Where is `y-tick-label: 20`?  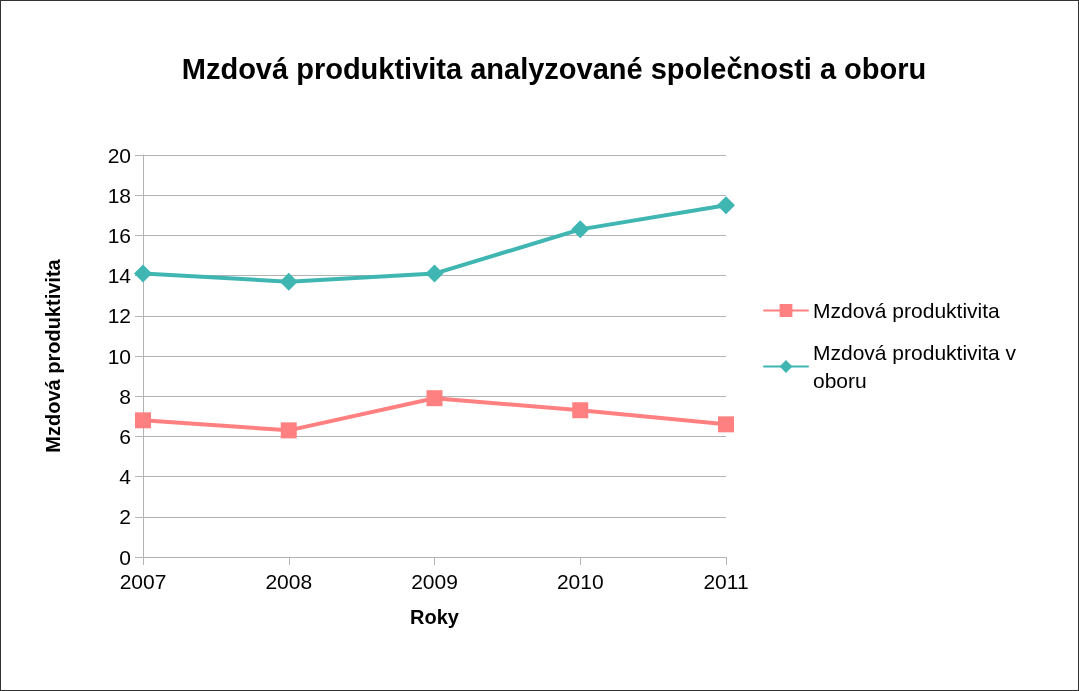
y-tick-label: 20 is located at coordinates (119, 155).